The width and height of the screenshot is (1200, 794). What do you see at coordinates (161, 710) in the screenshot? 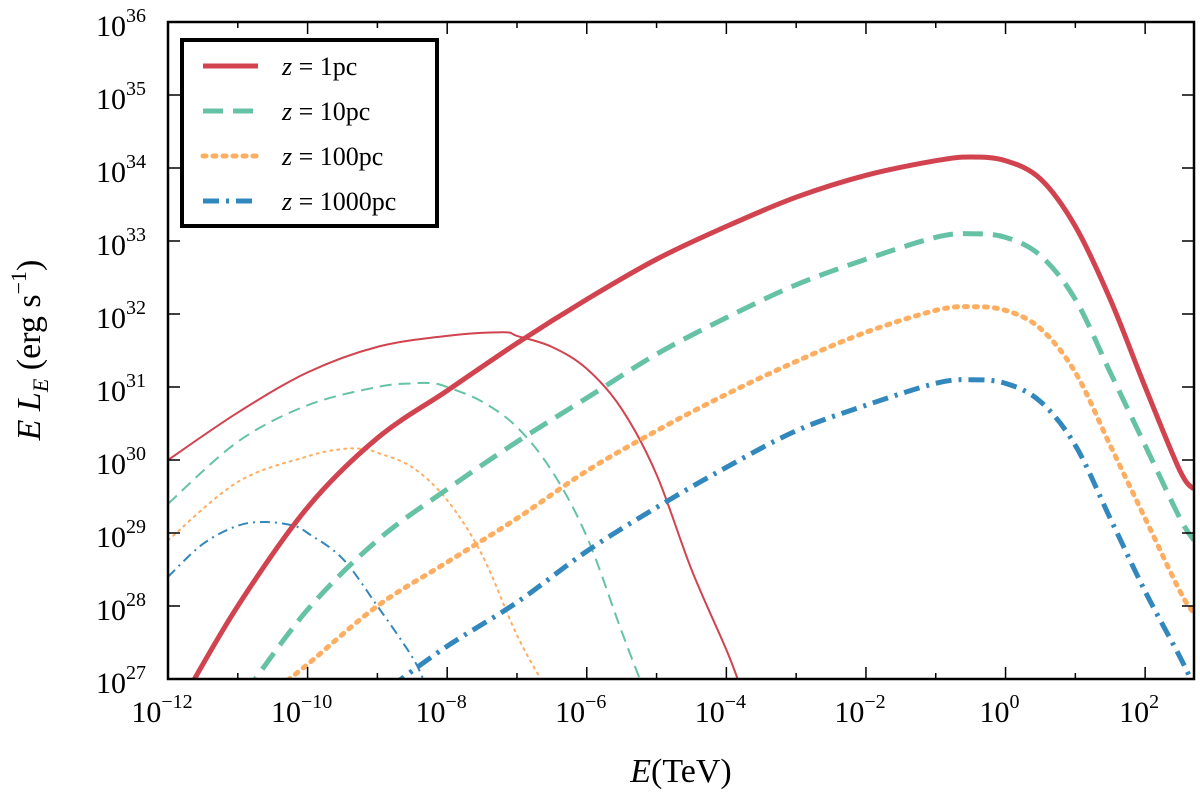
I see `x-tick-label: 10⁻¹²` at bounding box center [161, 710].